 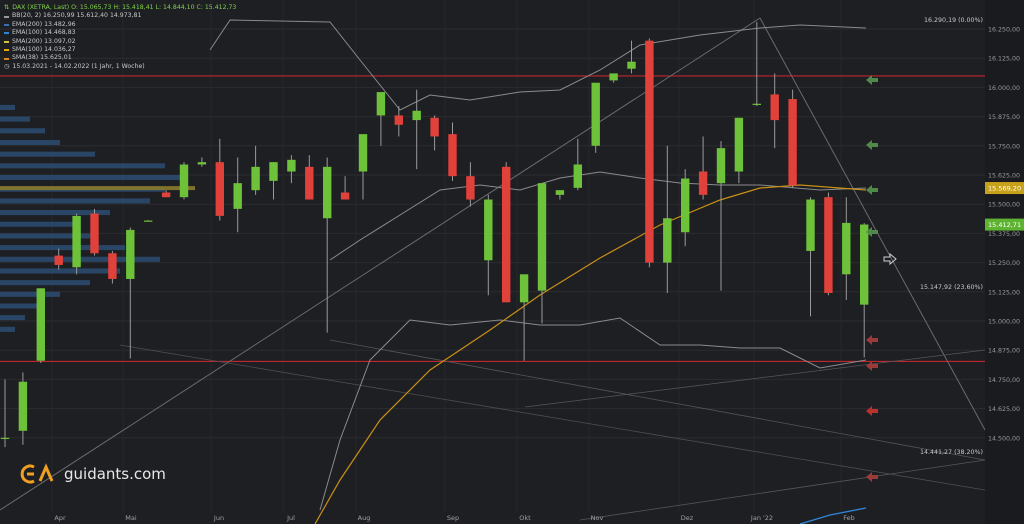 I want to click on y-tick-label: 15.750,00, so click(x=1004, y=146).